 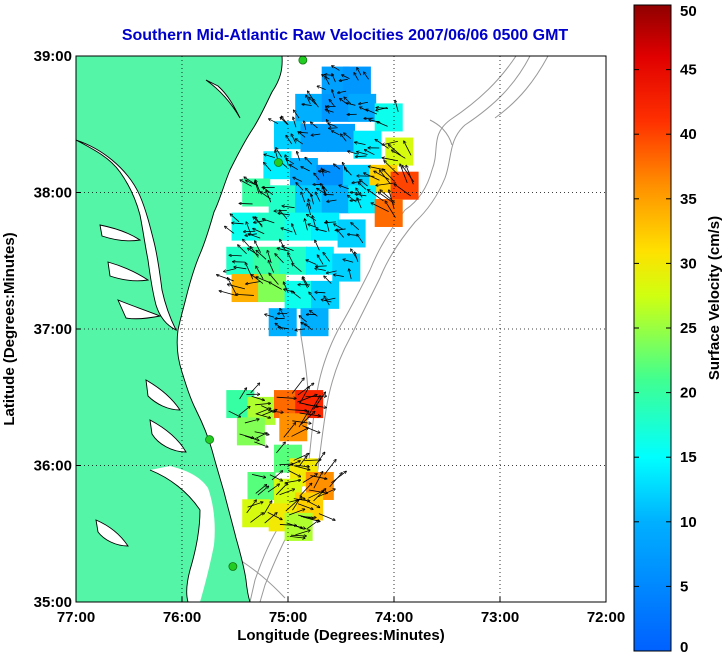 What do you see at coordinates (714, 298) in the screenshot?
I see `colorbar-label: Surface Velocity (cm/s)` at bounding box center [714, 298].